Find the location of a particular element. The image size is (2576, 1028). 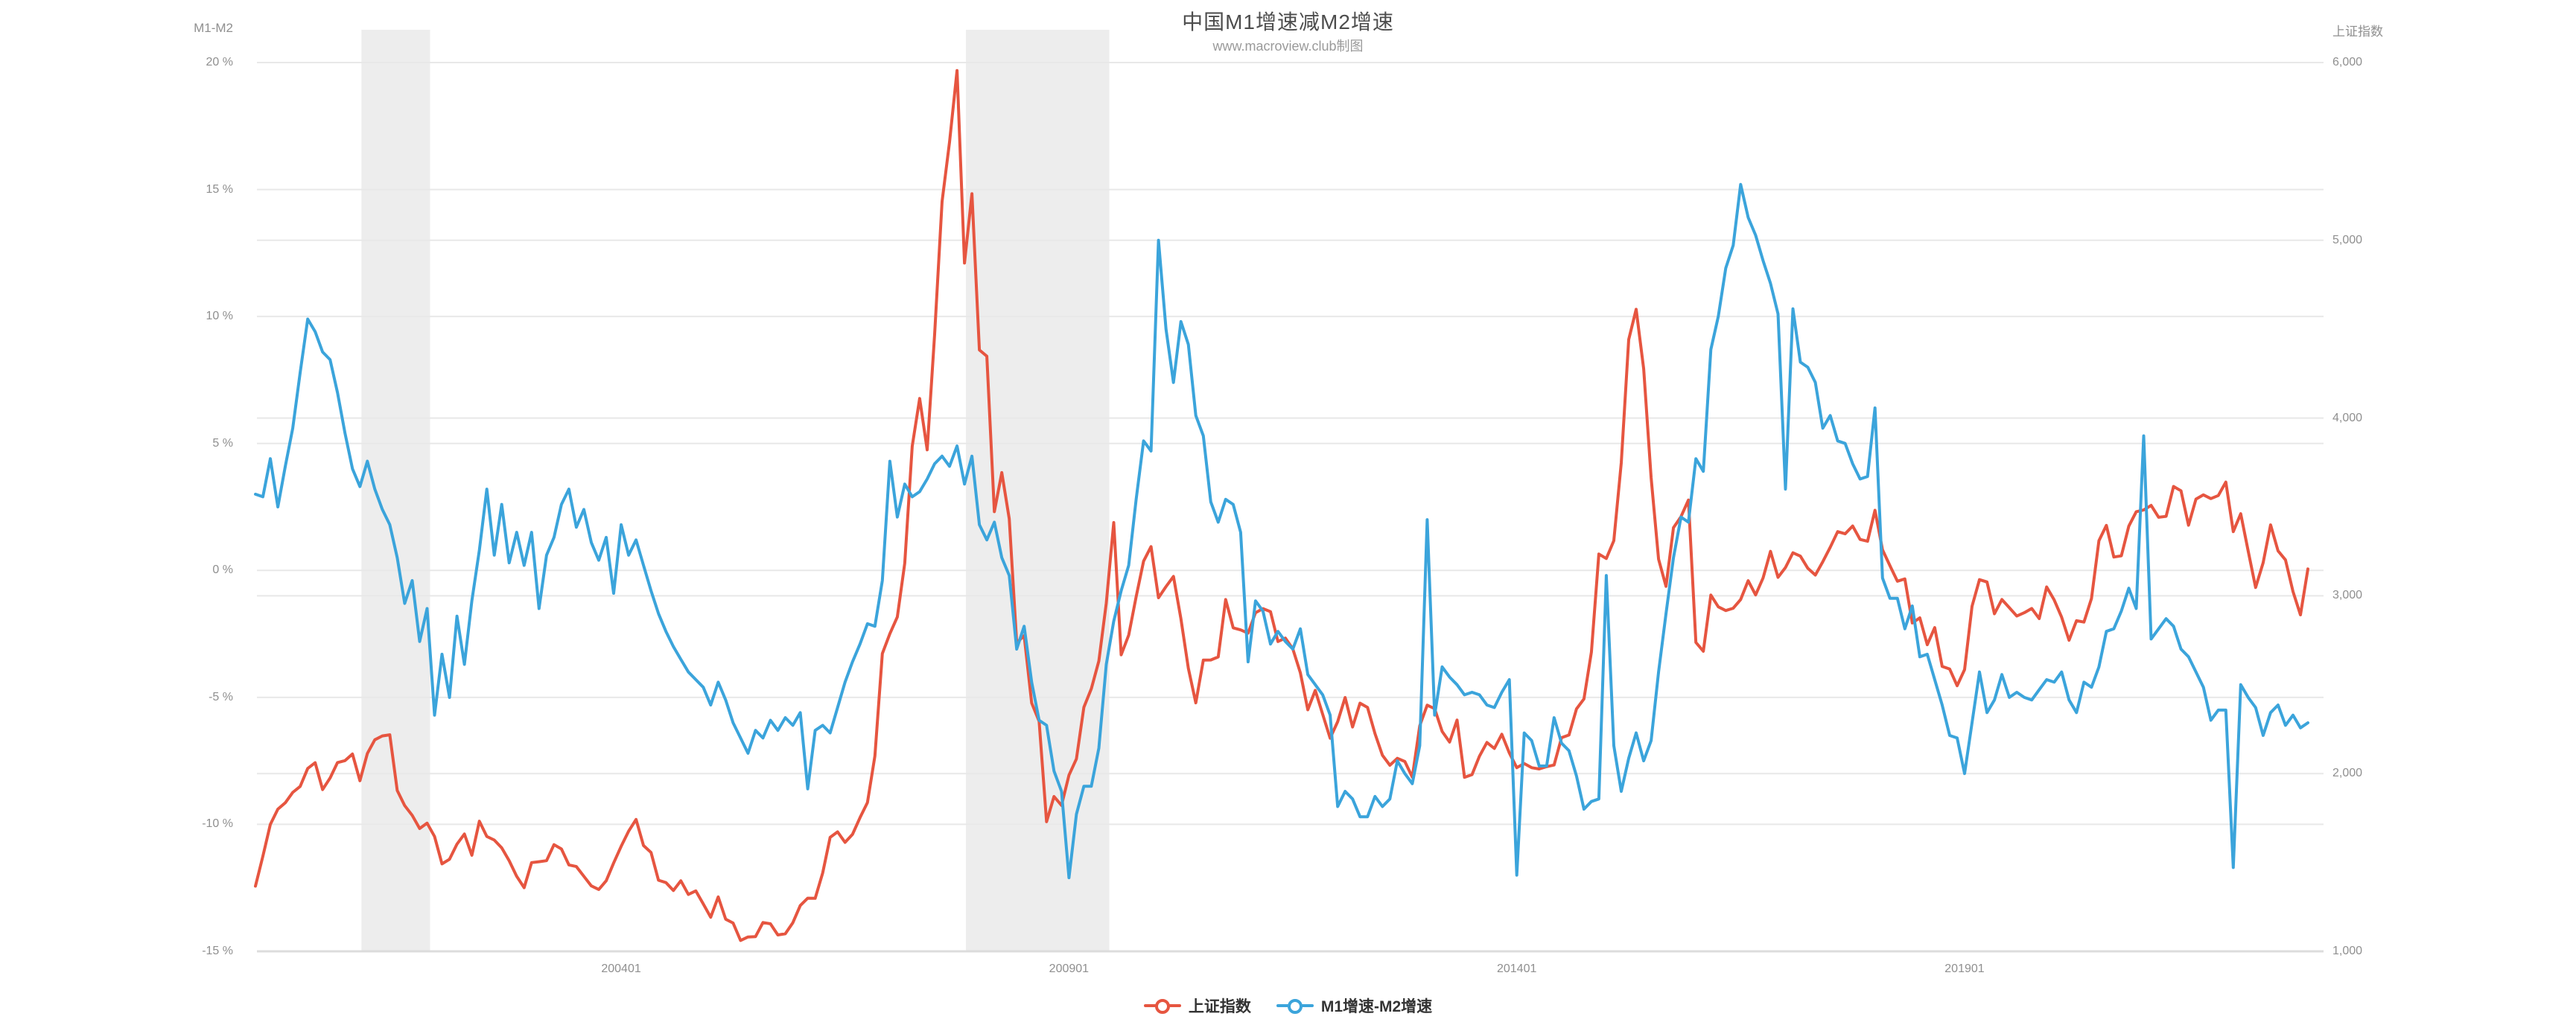

chart-title: 中国M1增速减M2增速 is located at coordinates (1288, 21).